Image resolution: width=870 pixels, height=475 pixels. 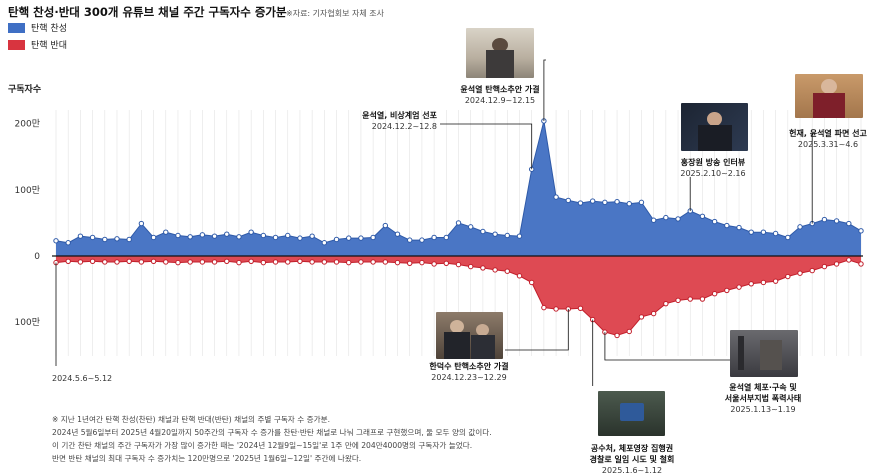 What do you see at coordinates (828, 144) in the screenshot?
I see `annotation-date: 2025.3.31~4.6` at bounding box center [828, 144].